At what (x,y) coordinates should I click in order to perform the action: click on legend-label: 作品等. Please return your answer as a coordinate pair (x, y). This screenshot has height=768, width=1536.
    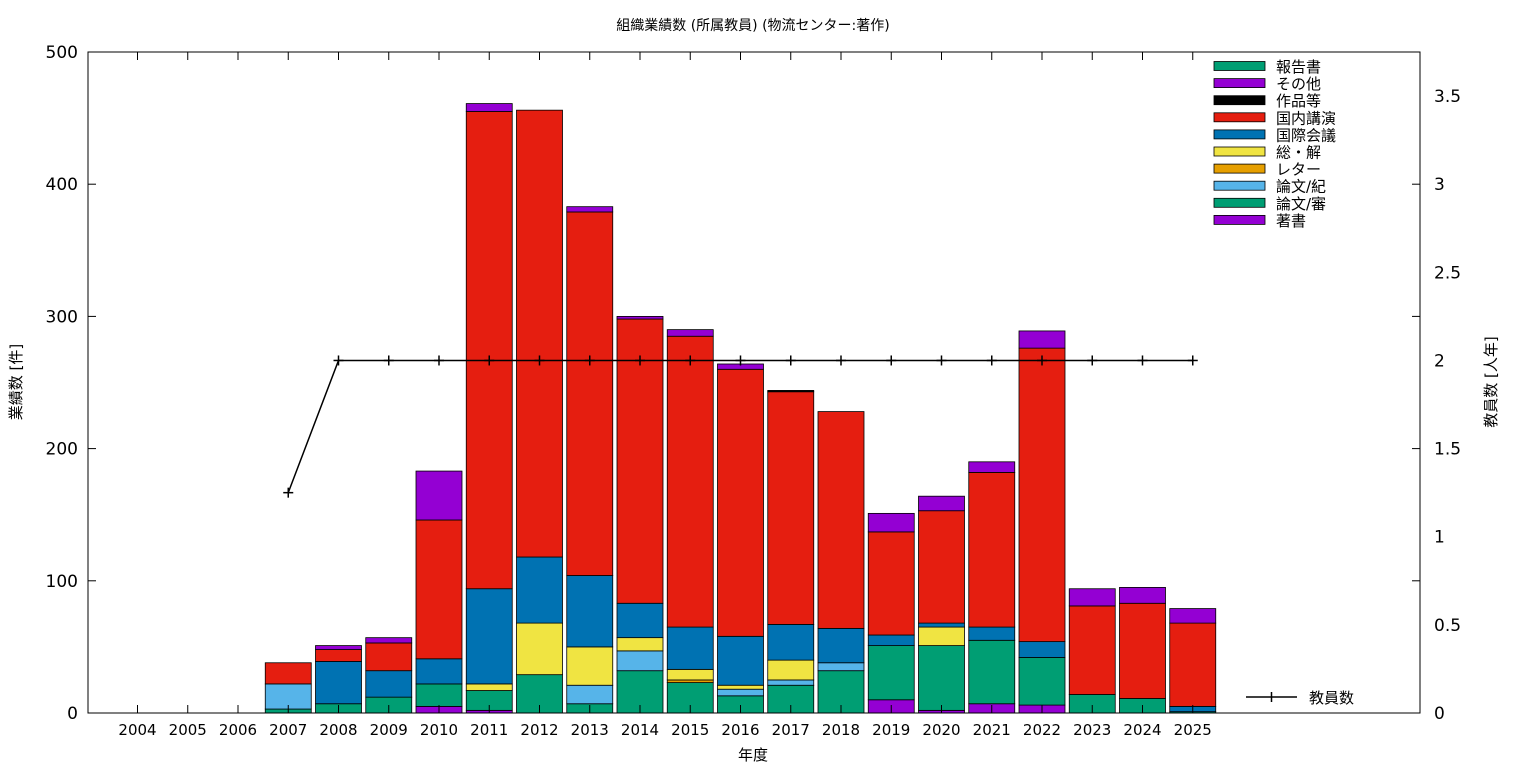
    Looking at the image, I should click on (1298, 101).